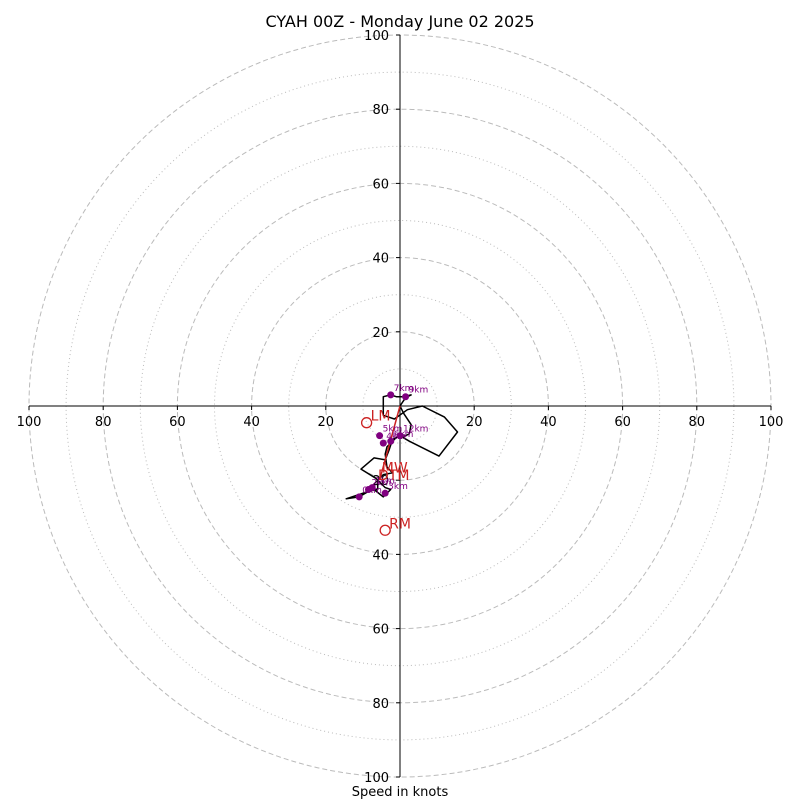 This screenshot has width=800, height=800. What do you see at coordinates (380, 333) in the screenshot?
I see `y-tick-label: 20` at bounding box center [380, 333].